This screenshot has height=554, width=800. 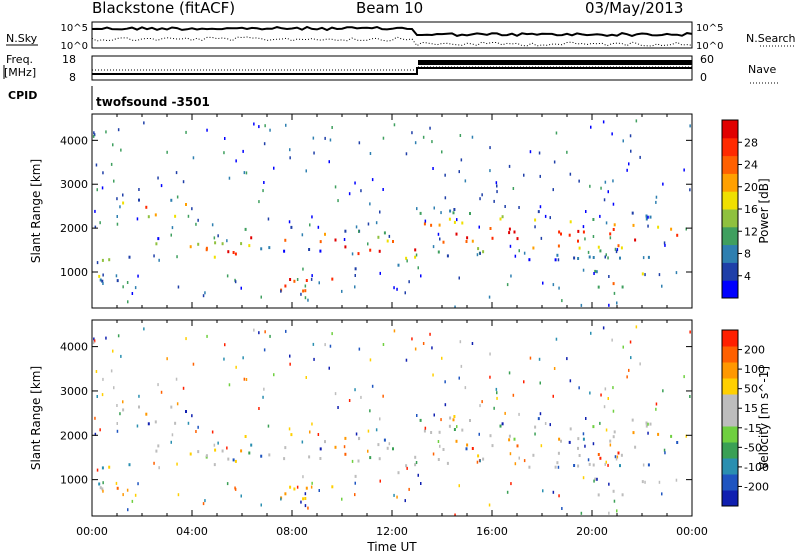 I want to click on freq-panel: Freq. [MHz] 18 8 60 0 Nave, so click(x=390, y=68).